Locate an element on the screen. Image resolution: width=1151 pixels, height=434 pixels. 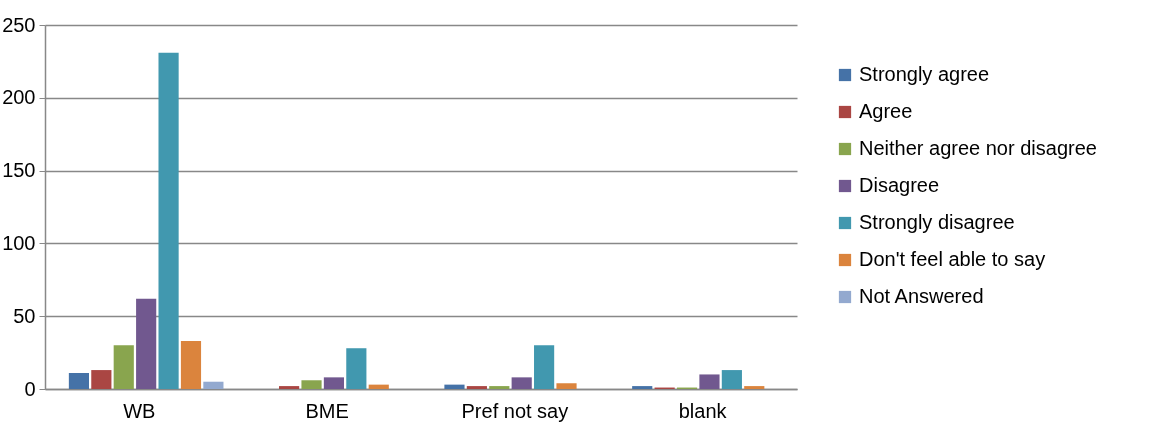
y-tick-label: 0 is located at coordinates (30, 388).